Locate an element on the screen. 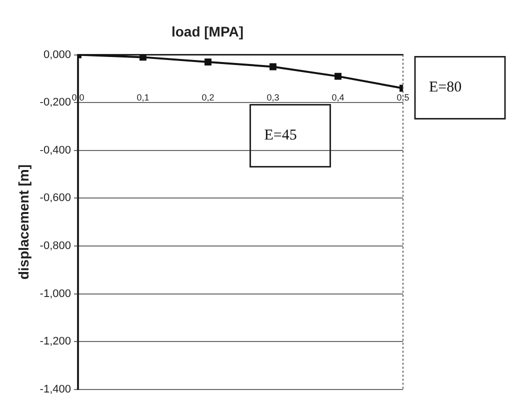 Image resolution: width=519 pixels, height=407 pixels. y-tick-label: -1,000 is located at coordinates (55, 294).